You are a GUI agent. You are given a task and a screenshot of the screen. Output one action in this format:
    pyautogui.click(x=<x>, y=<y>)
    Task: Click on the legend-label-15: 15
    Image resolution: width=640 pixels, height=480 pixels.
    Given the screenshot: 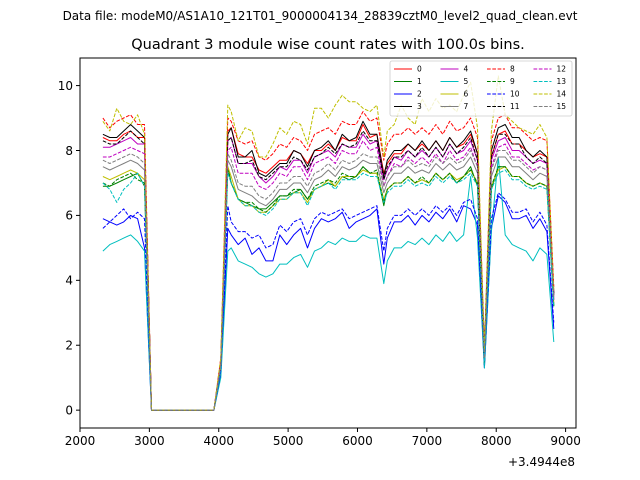 What is the action you would take?
    pyautogui.click(x=562, y=106)
    